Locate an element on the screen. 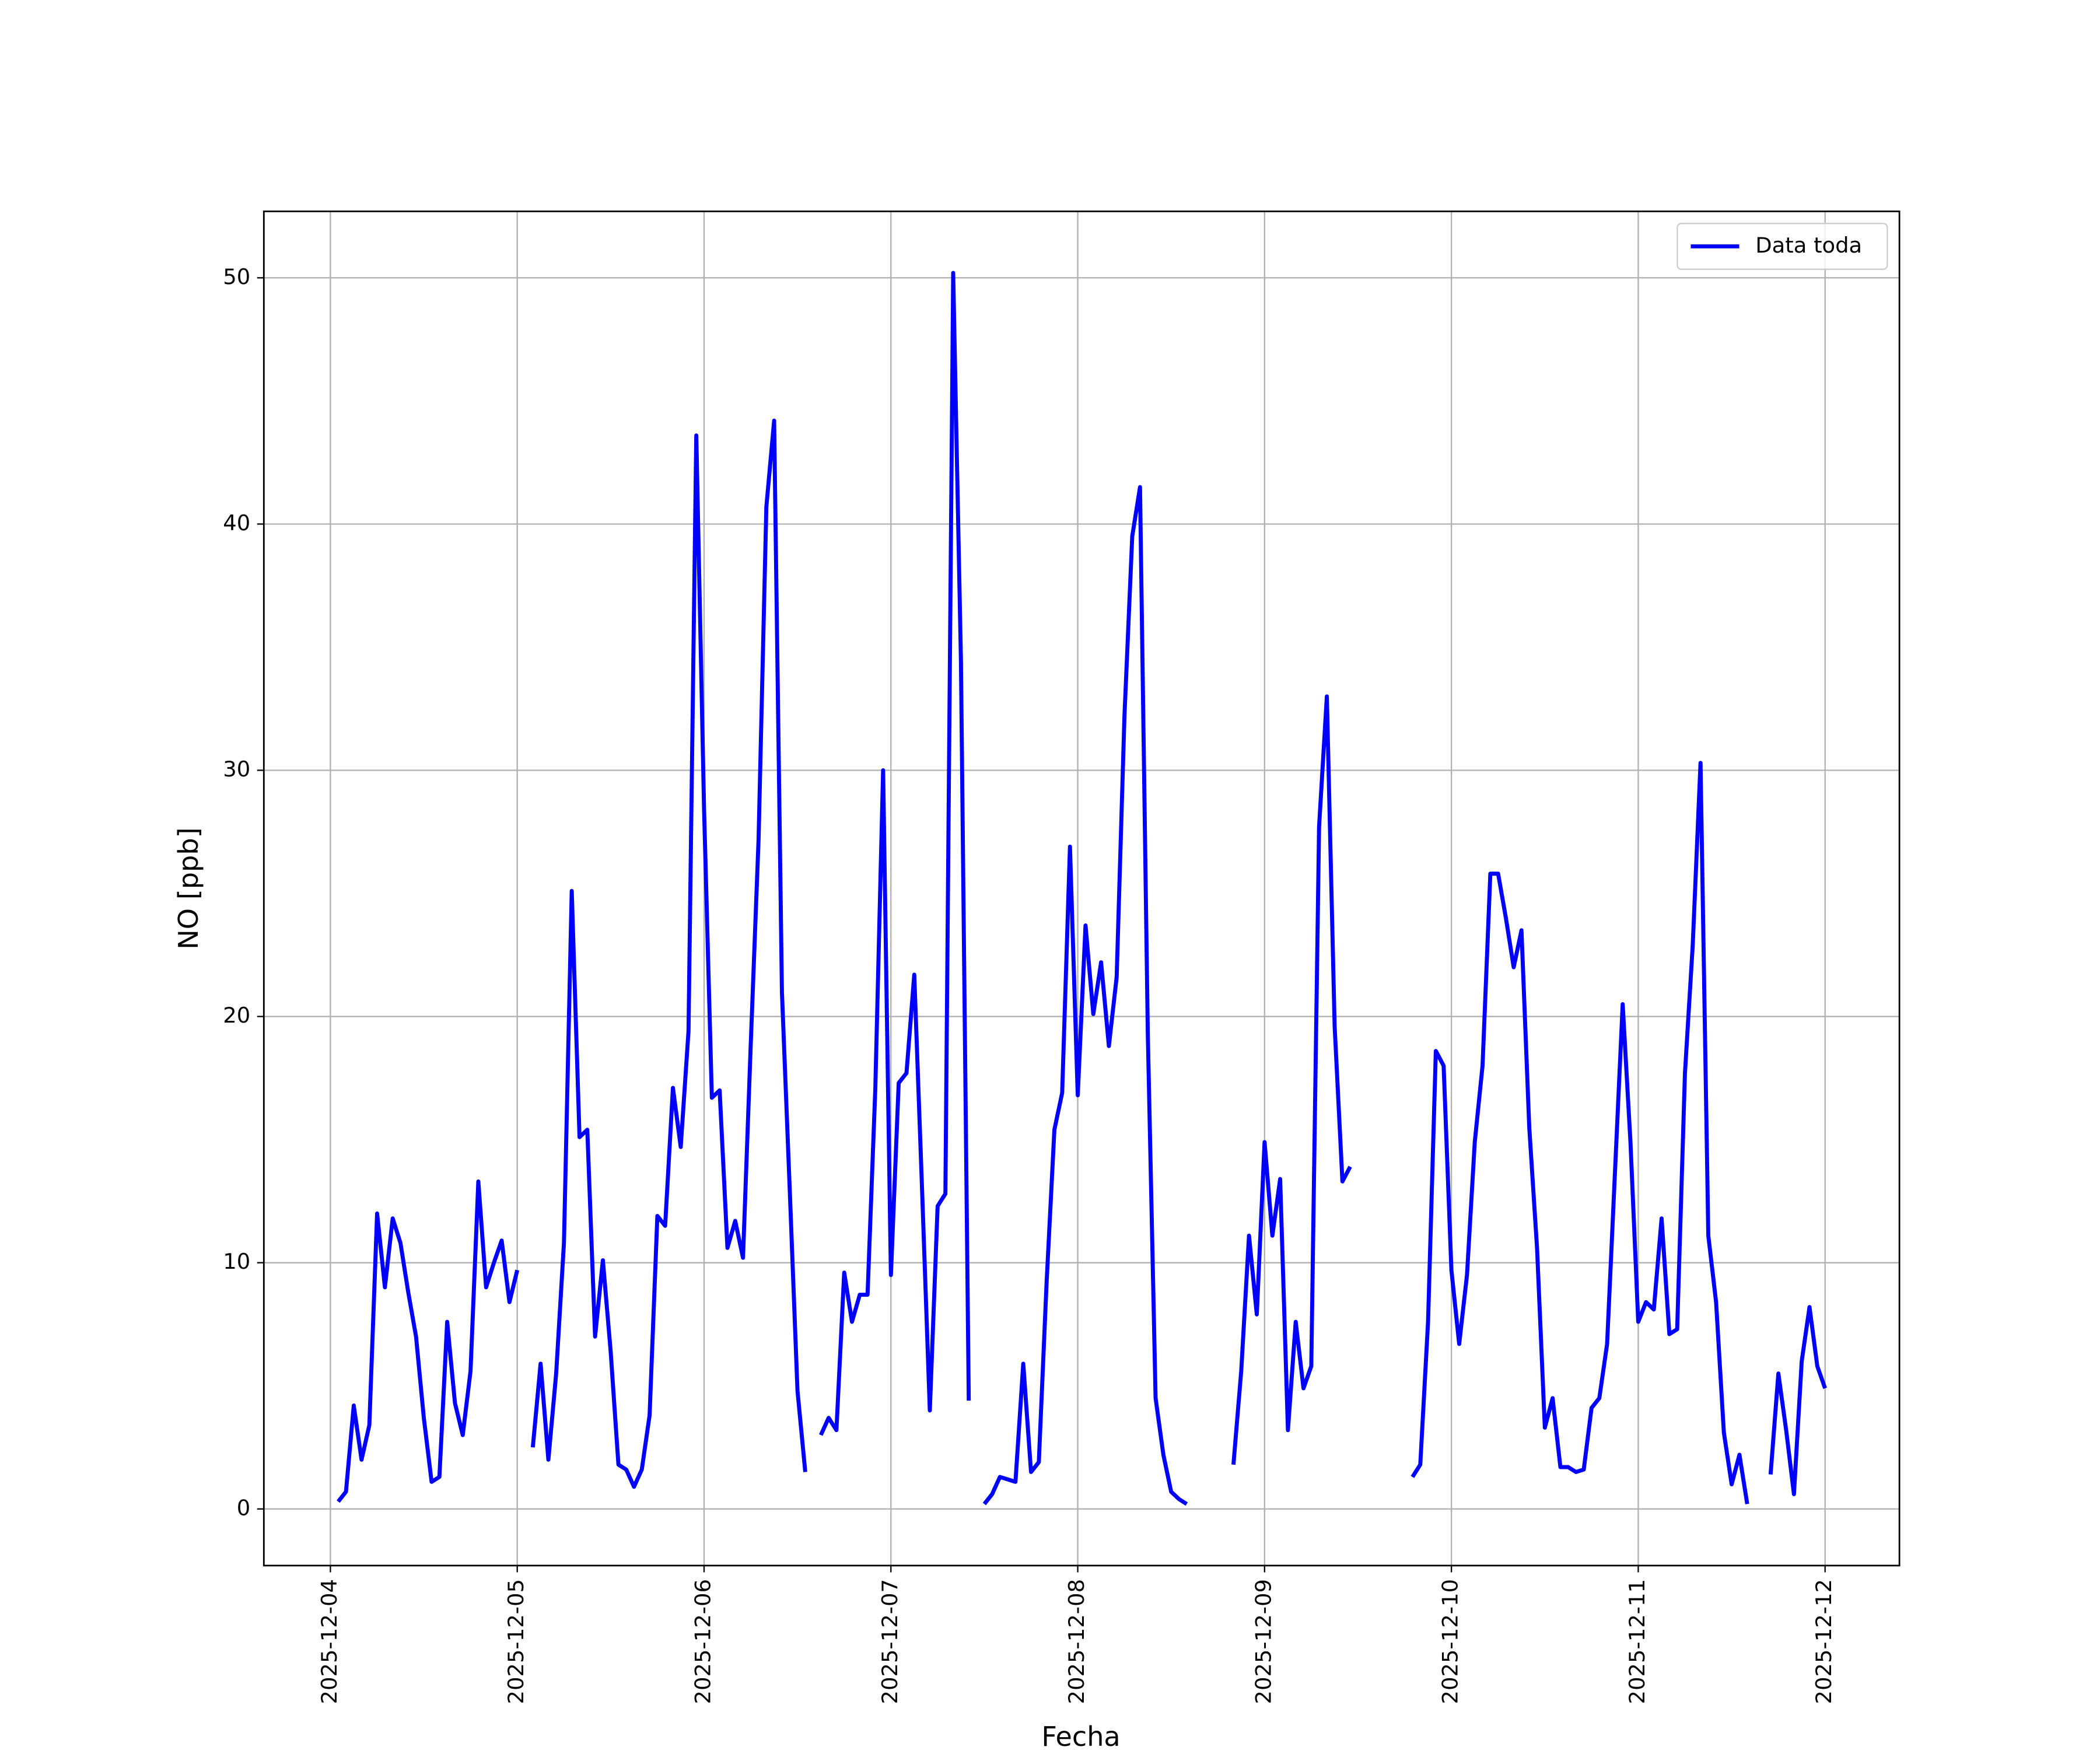  x-tick-label: 2025-12-04 is located at coordinates (329, 1641).